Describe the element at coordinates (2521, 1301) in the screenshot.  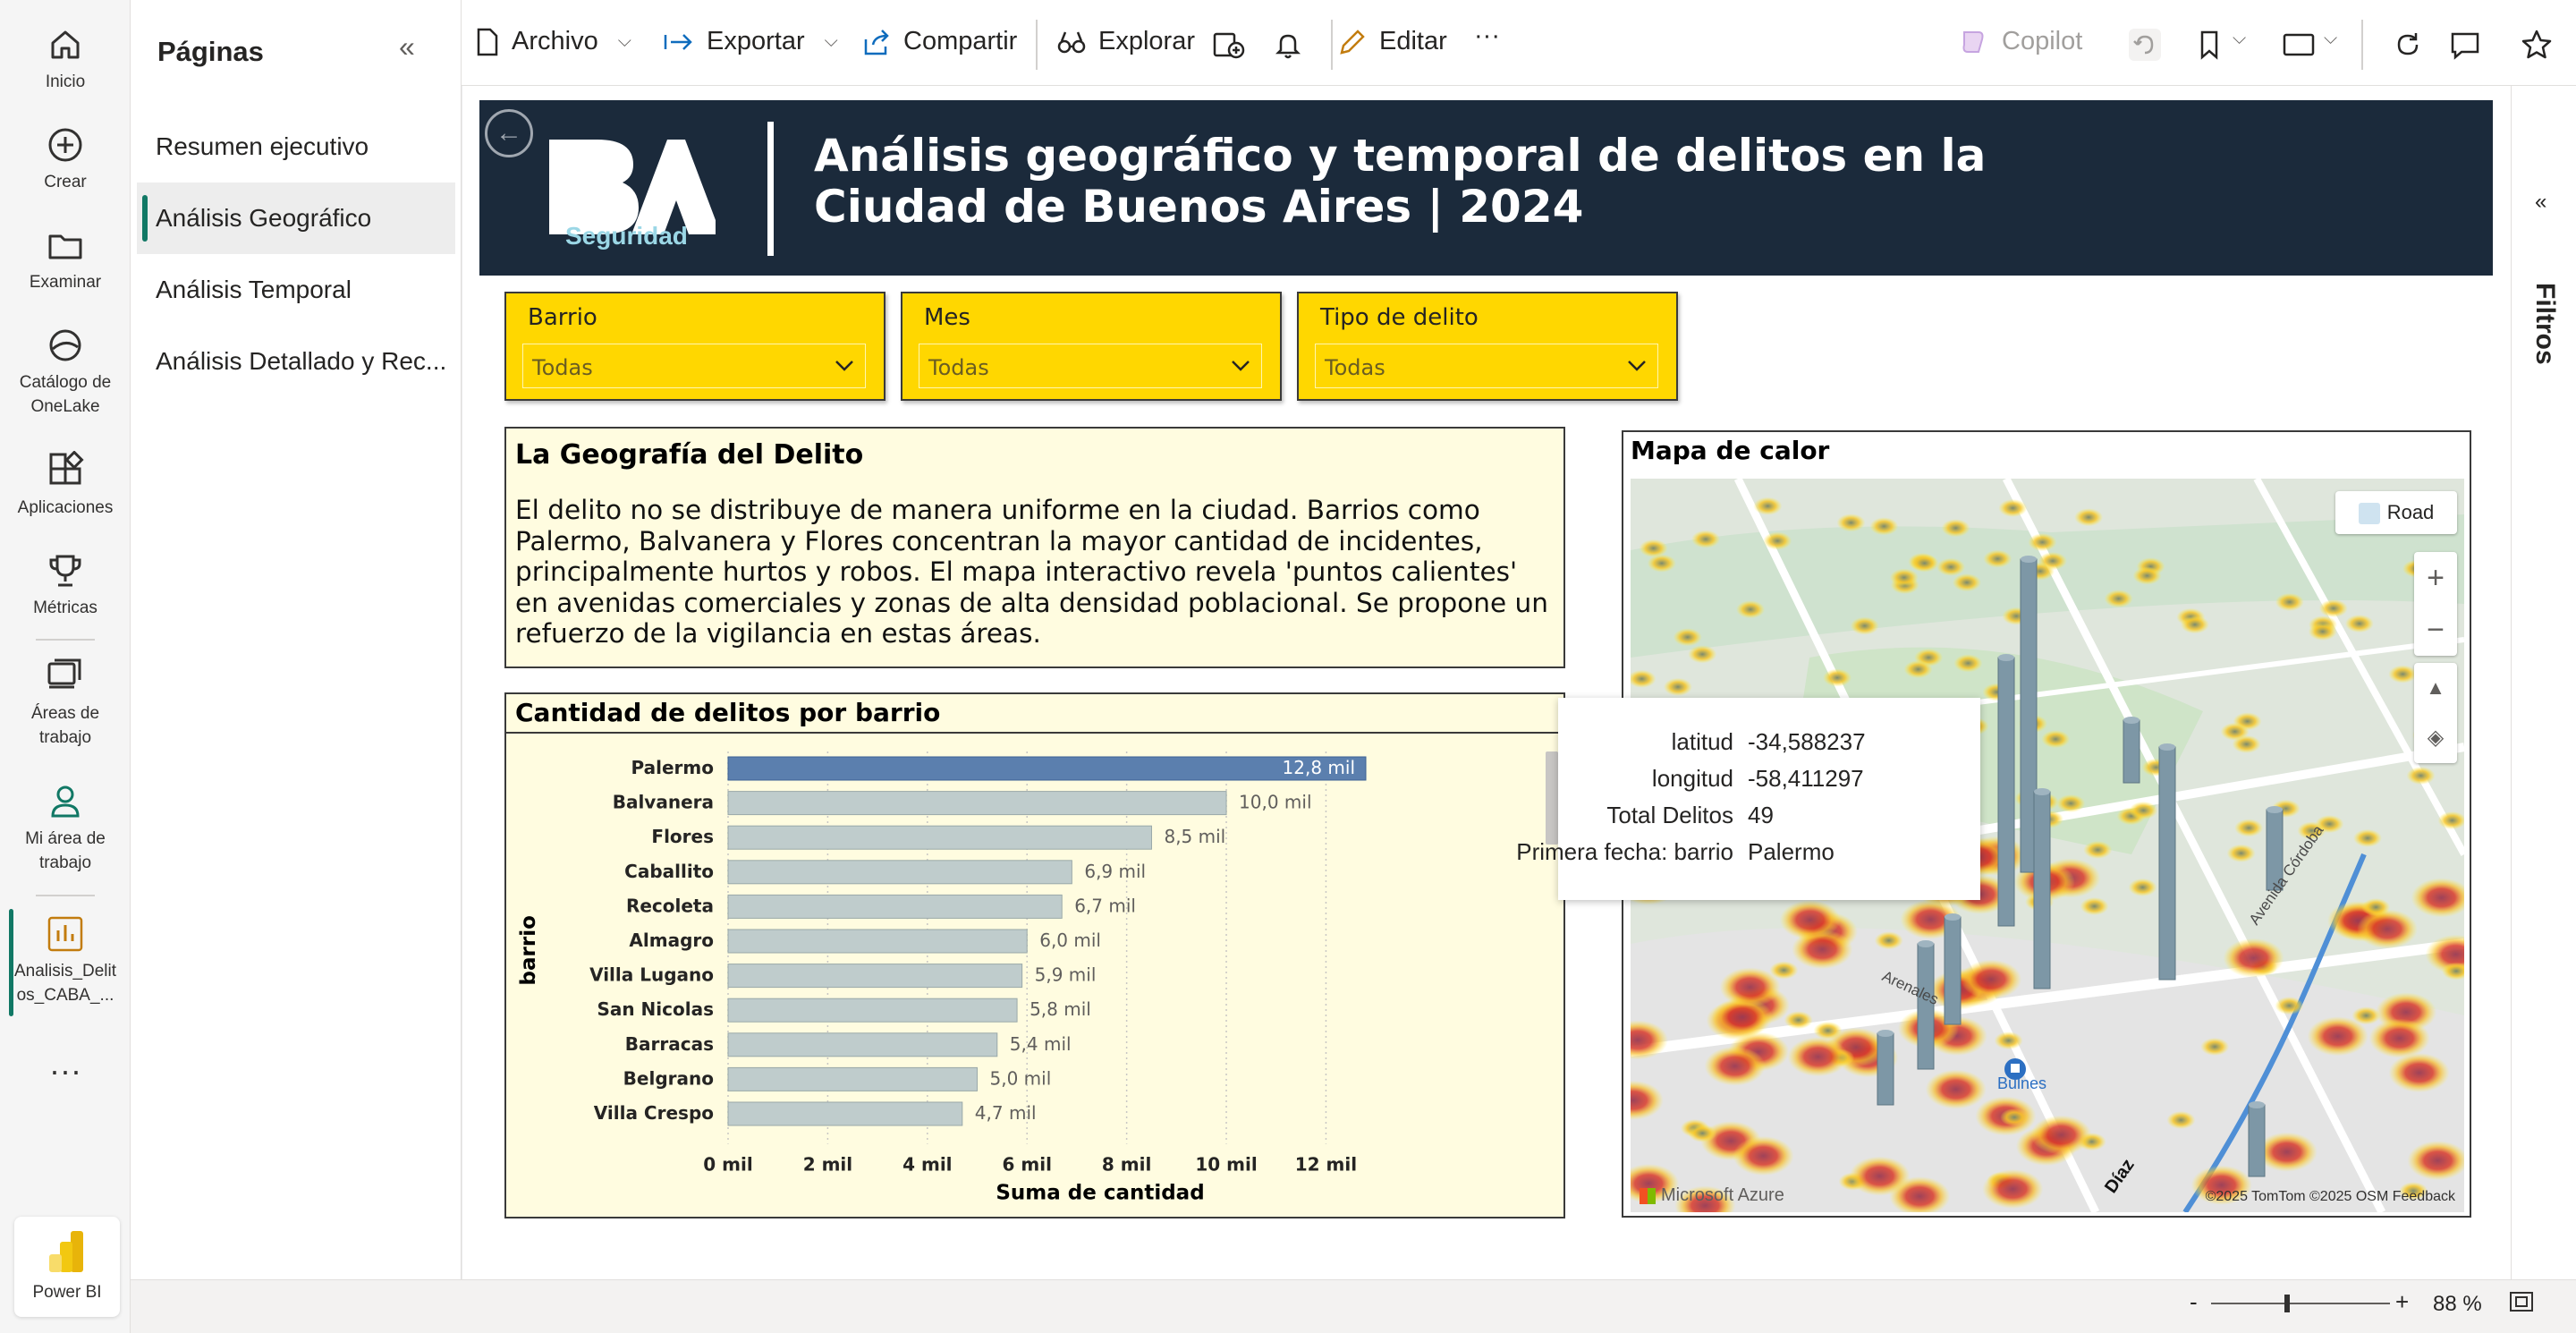
I see `fit-to-page-icon` at that location.